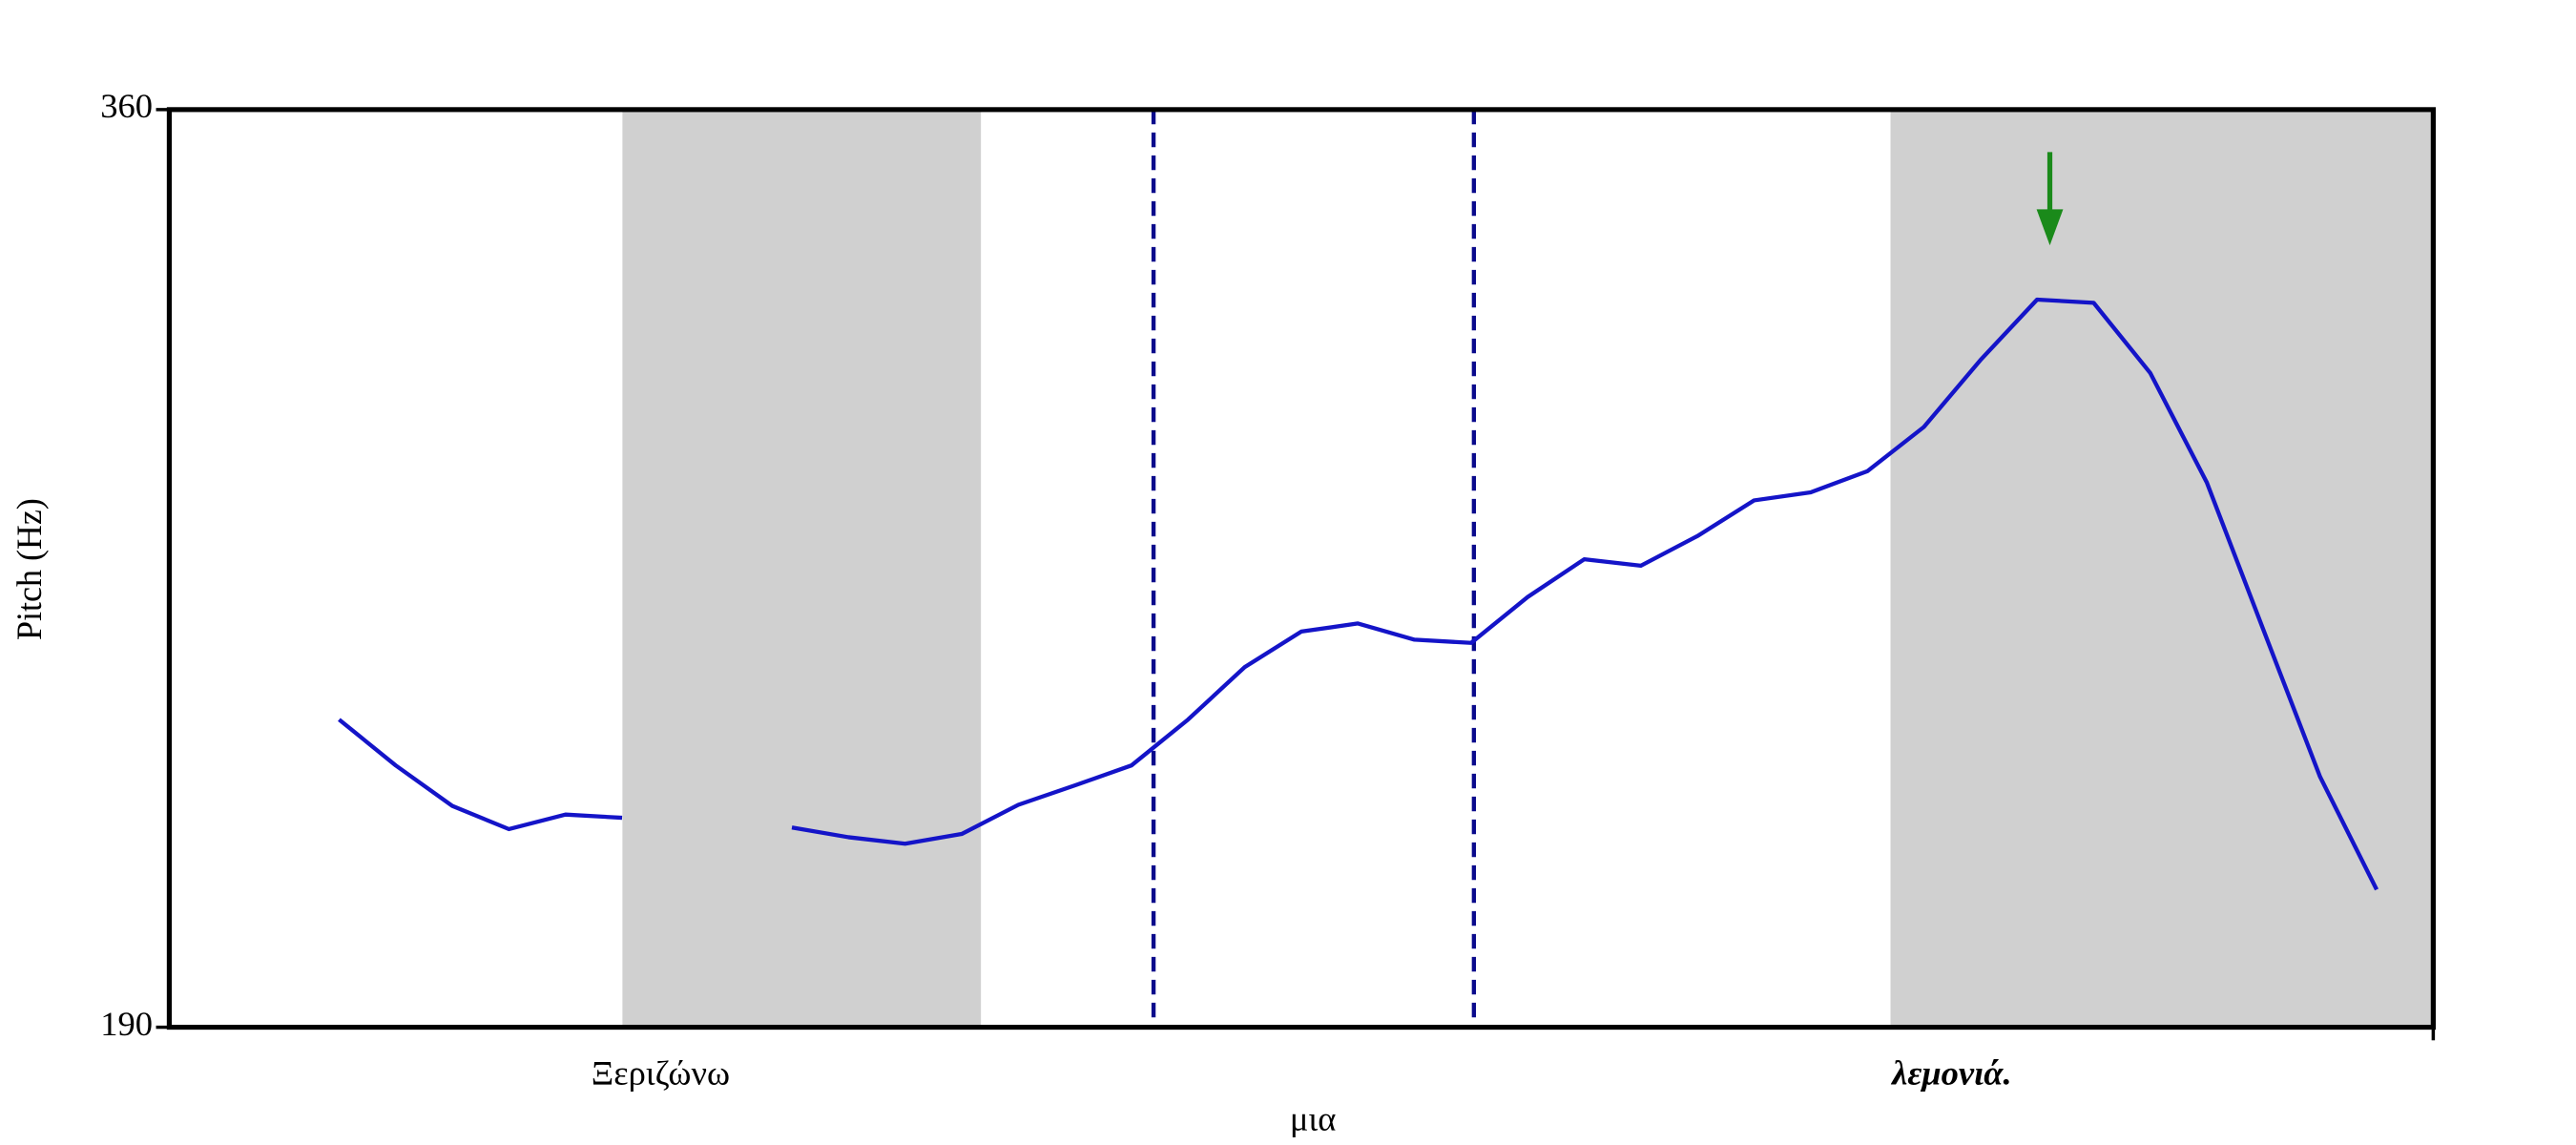 The height and width of the screenshot is (1145, 2576). I want to click on y-tick-label: 190, so click(126, 1024).